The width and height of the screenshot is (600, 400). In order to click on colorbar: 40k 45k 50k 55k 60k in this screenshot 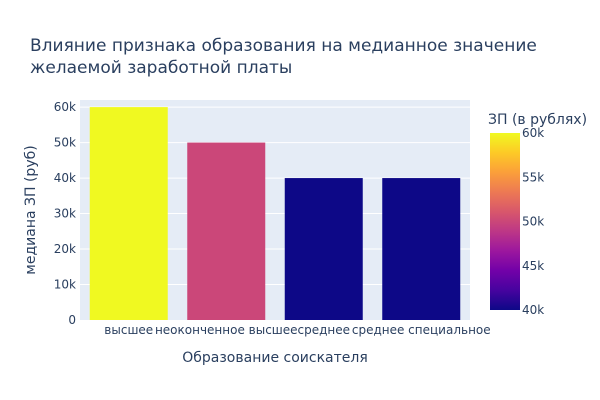, I will do `click(517, 221)`.